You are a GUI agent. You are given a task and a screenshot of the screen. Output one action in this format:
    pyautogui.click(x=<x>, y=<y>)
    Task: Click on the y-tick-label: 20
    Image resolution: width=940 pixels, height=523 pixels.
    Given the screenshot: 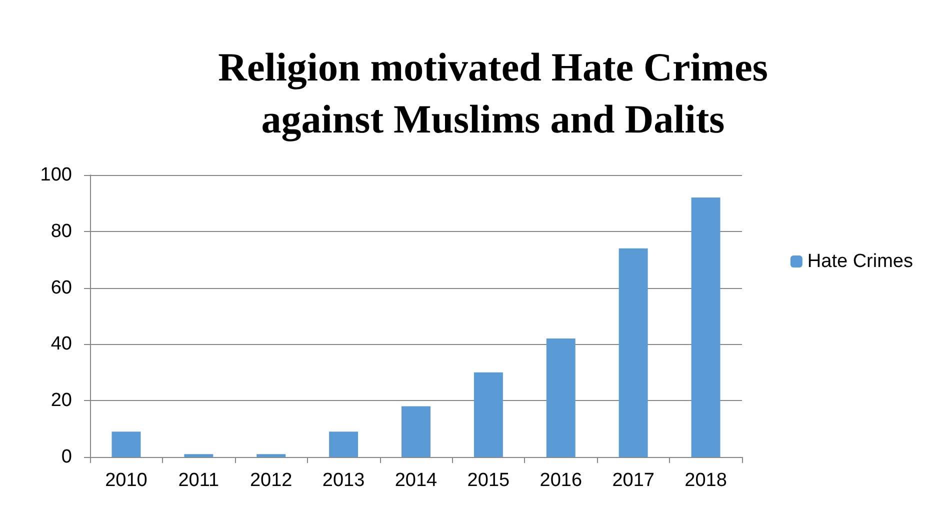 What is the action you would take?
    pyautogui.click(x=61, y=401)
    